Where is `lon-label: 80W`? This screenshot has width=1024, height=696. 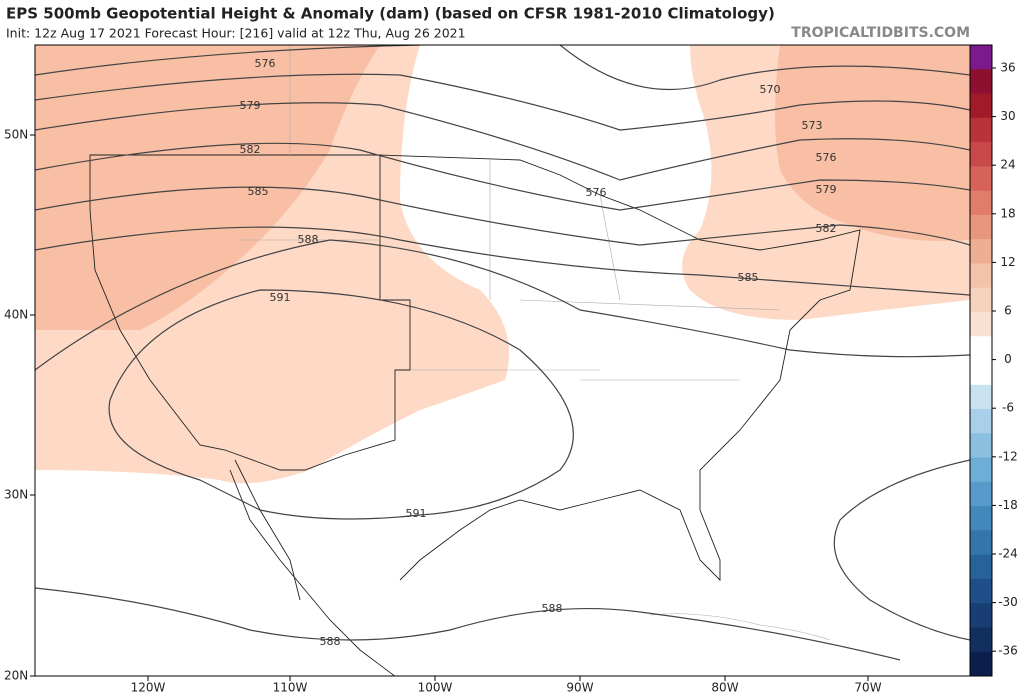 lon-label: 80W is located at coordinates (724, 688).